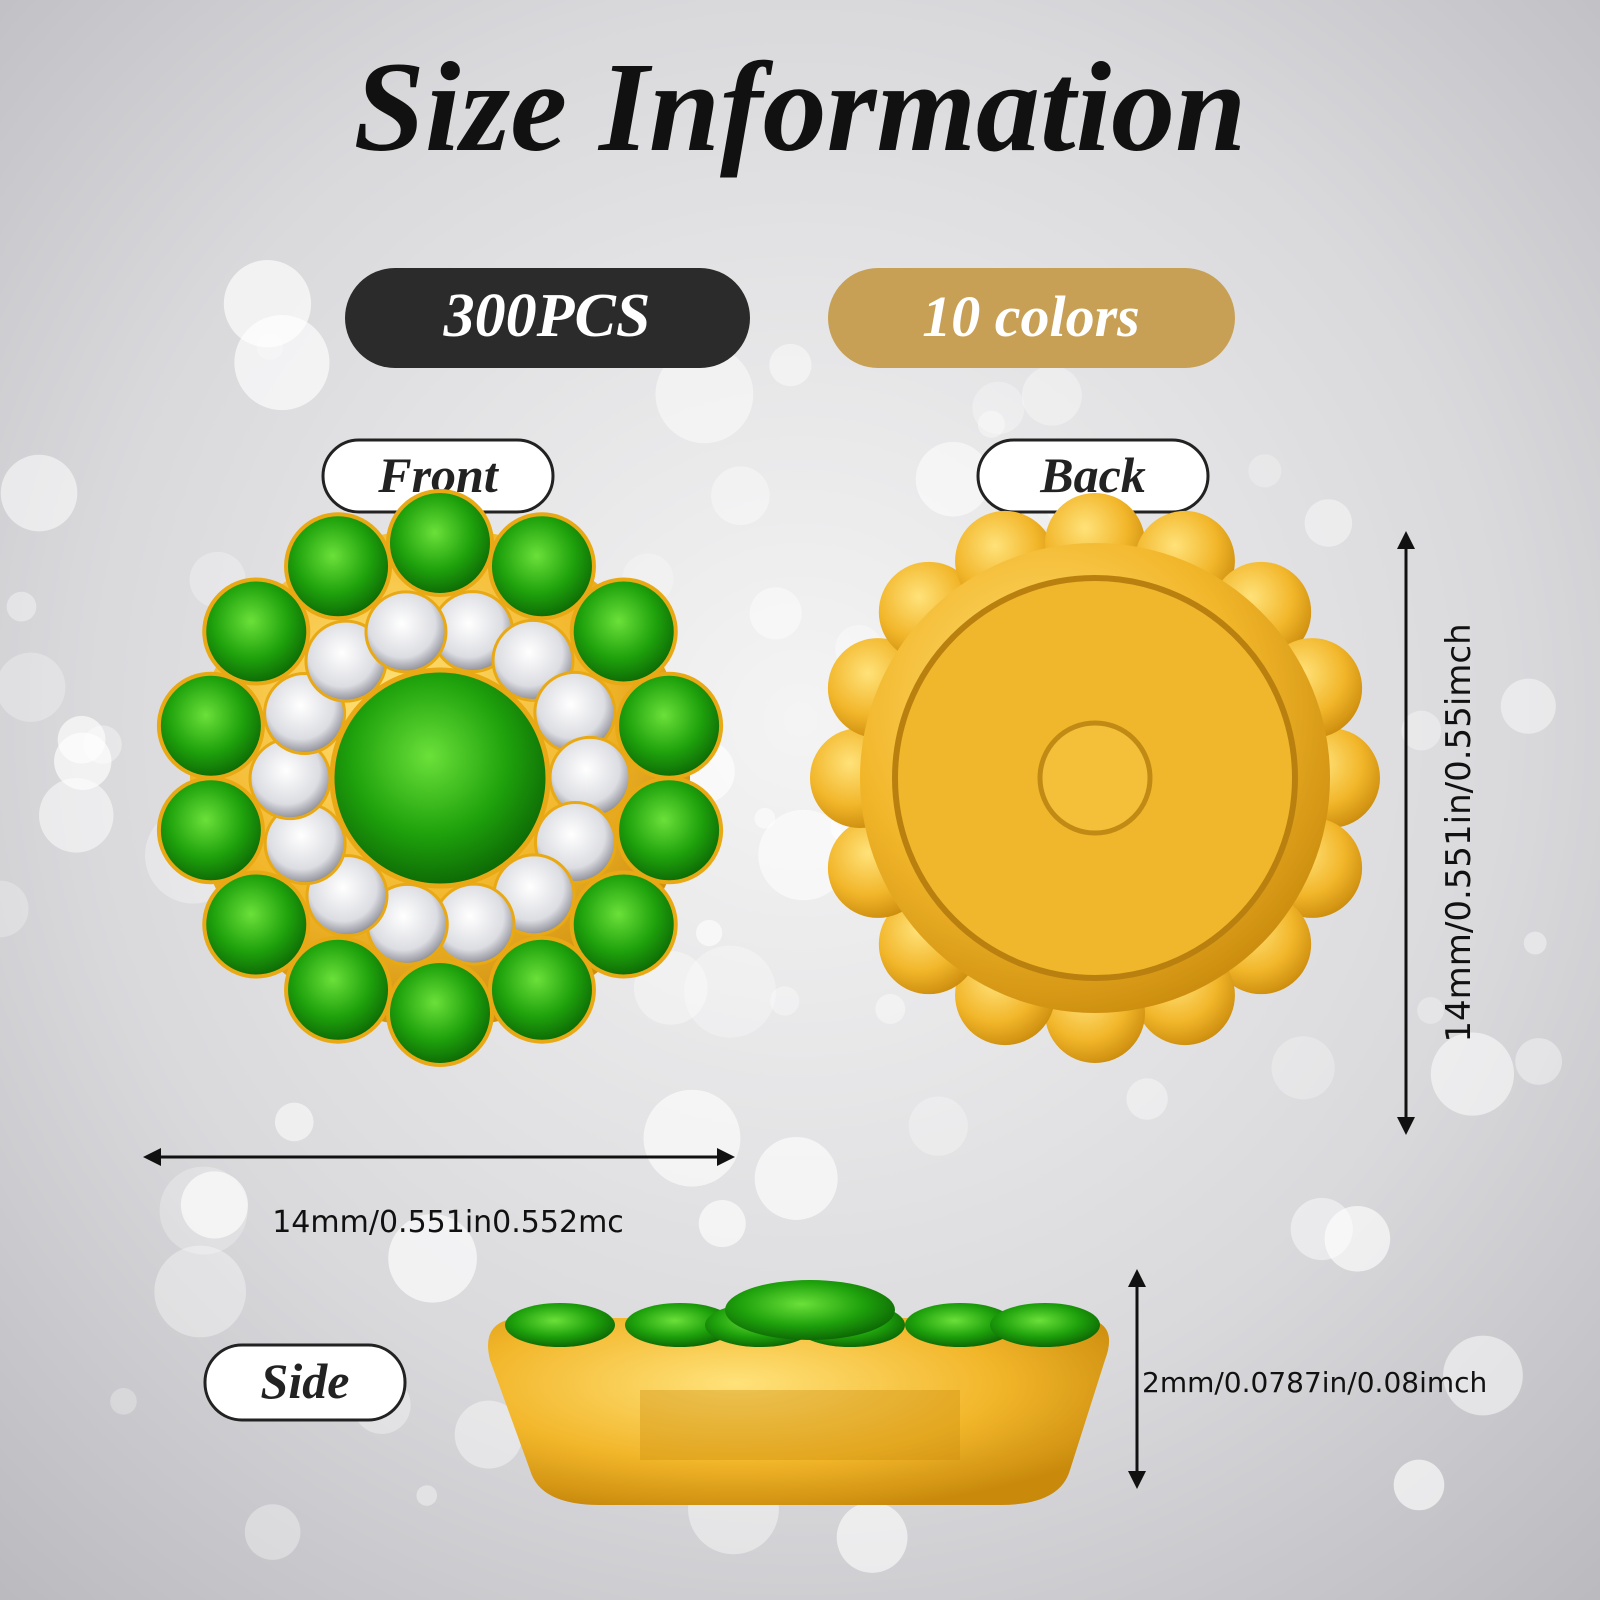  I want to click on dimension-label: 14mm/0.551in/0.55imch, so click(1459, 832).